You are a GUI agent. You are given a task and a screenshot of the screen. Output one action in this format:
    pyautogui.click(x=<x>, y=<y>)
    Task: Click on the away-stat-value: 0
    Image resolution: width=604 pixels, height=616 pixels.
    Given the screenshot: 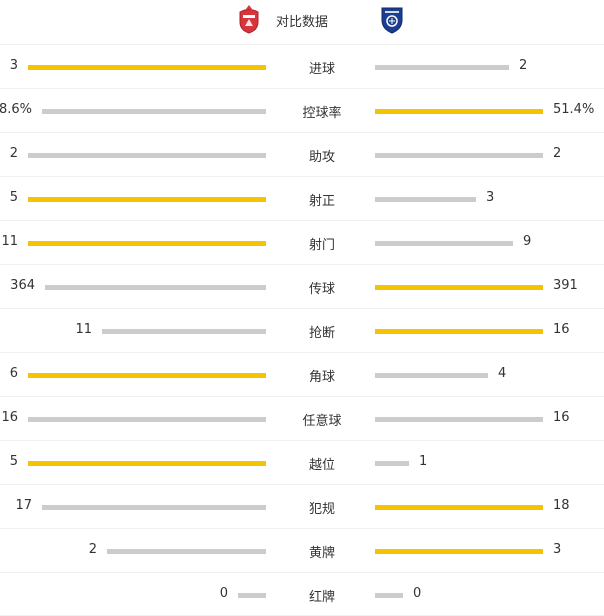 What is the action you would take?
    pyautogui.click(x=417, y=593)
    